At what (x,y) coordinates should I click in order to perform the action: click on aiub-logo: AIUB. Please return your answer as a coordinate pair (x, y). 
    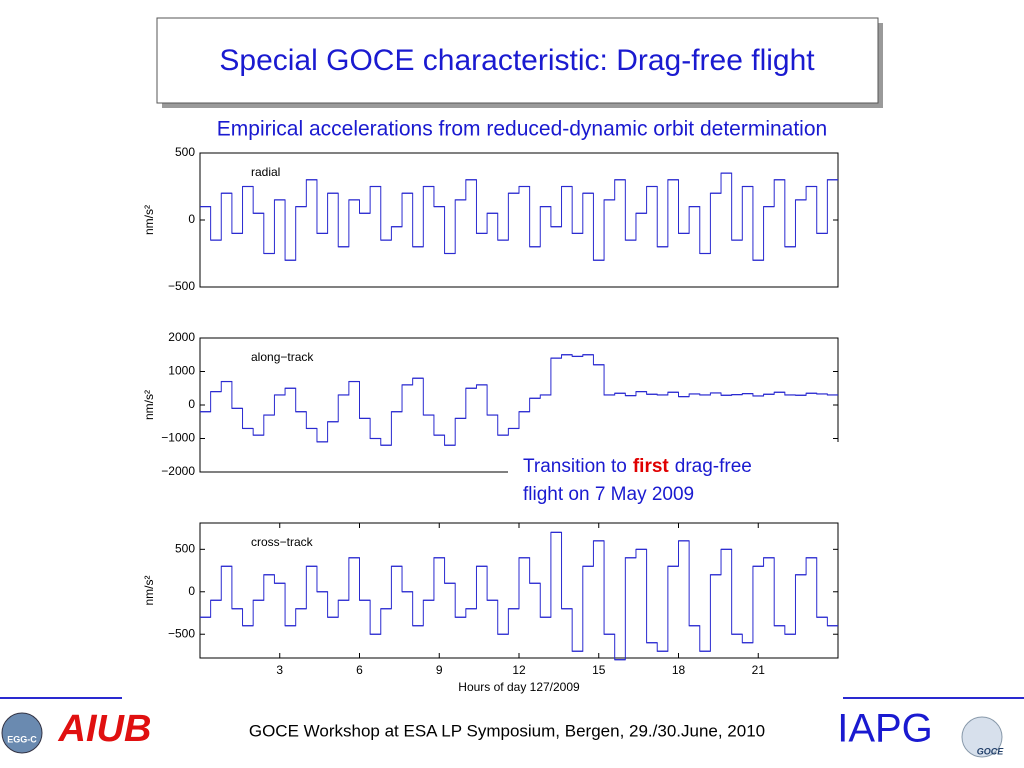
    Looking at the image, I should click on (105, 729).